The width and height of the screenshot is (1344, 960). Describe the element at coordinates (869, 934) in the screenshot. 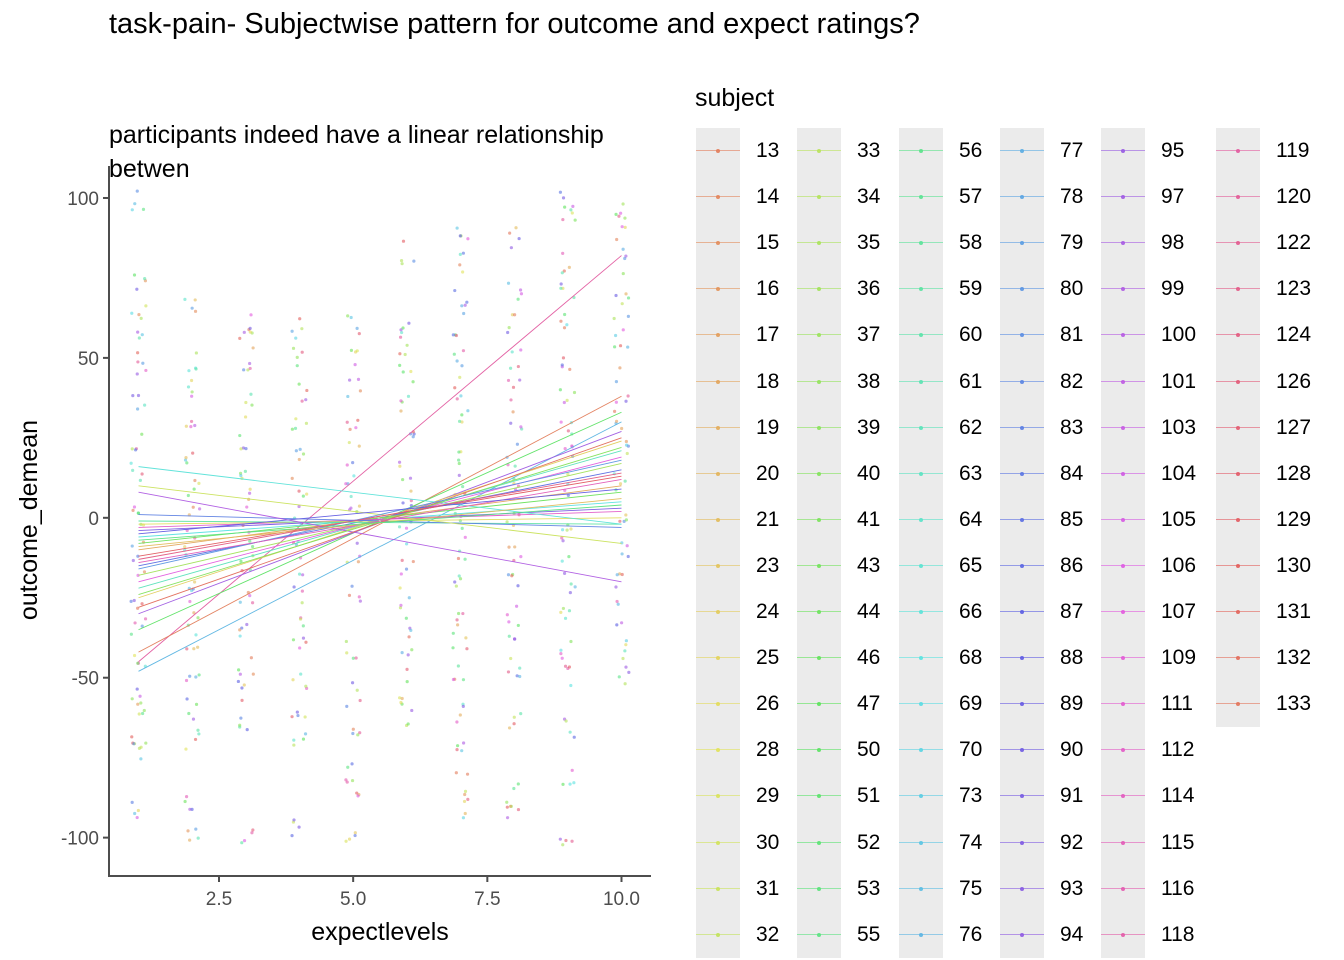

I see `legend-label: 55` at that location.